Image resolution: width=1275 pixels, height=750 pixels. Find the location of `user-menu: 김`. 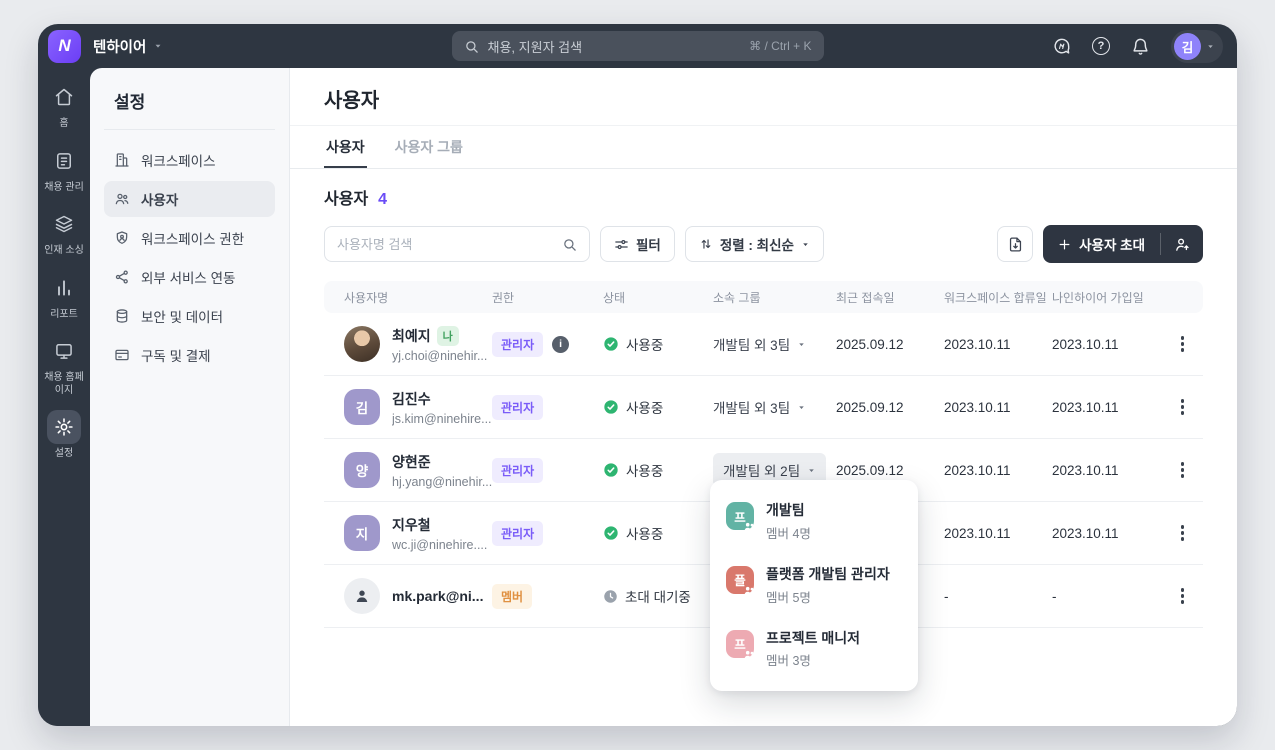

user-menu: 김 is located at coordinates (1197, 46).